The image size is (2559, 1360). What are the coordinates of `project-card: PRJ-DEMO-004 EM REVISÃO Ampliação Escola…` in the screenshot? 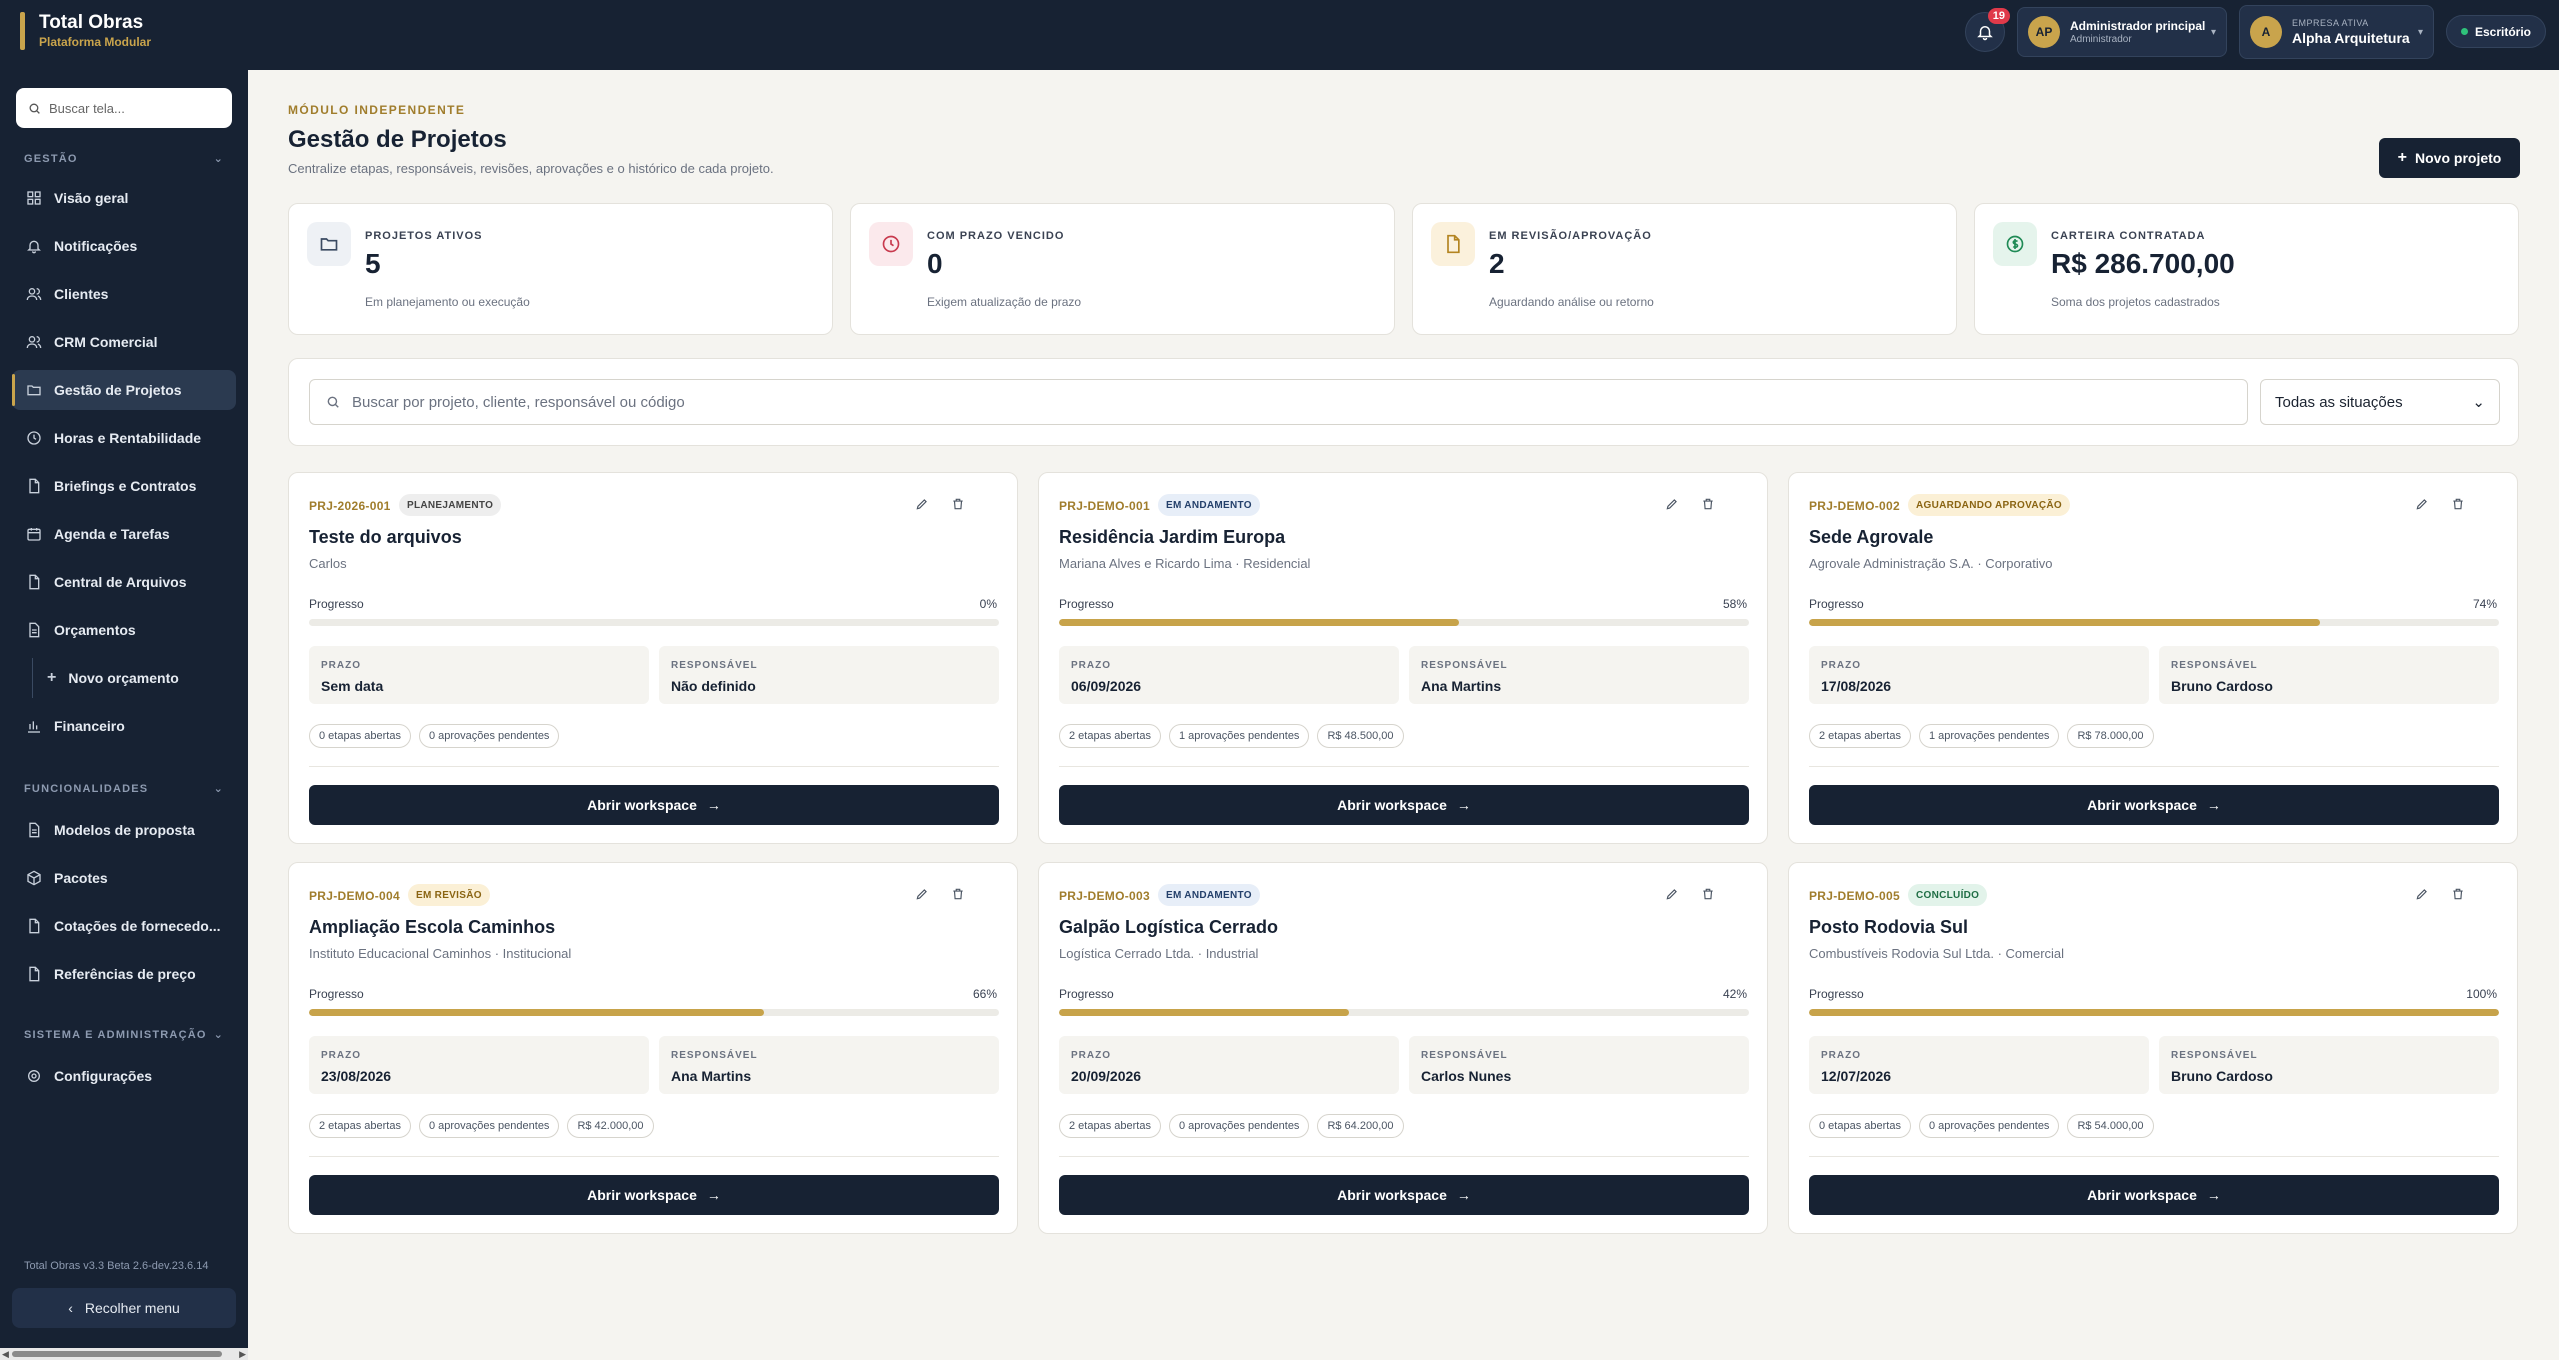 It's located at (653, 1048).